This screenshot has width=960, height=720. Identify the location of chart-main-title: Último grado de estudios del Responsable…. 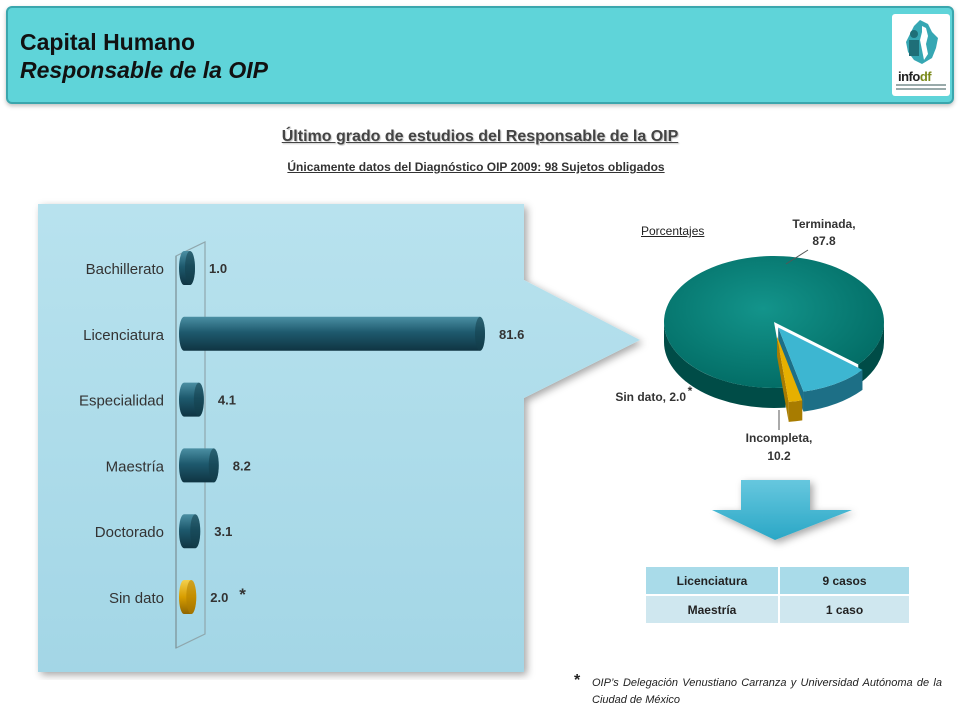
(480, 136).